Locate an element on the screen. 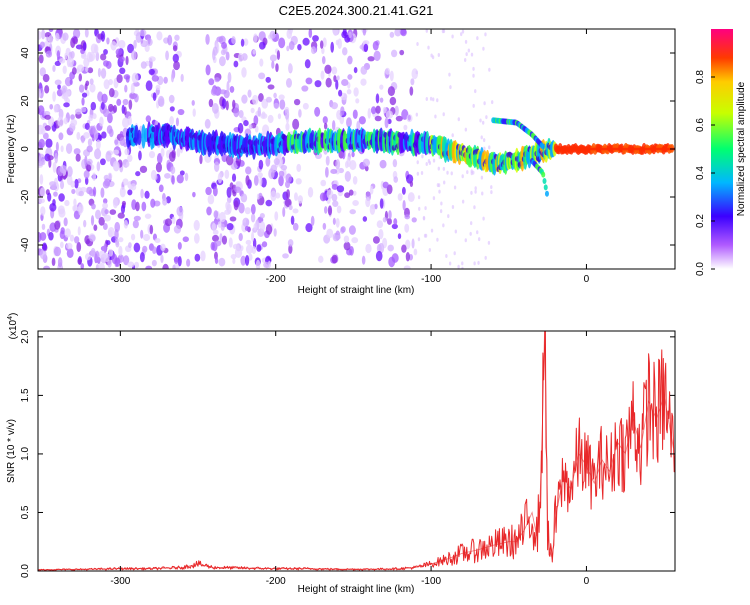 The width and height of the screenshot is (750, 605). y-tick-label: 2.0 is located at coordinates (25, 336).